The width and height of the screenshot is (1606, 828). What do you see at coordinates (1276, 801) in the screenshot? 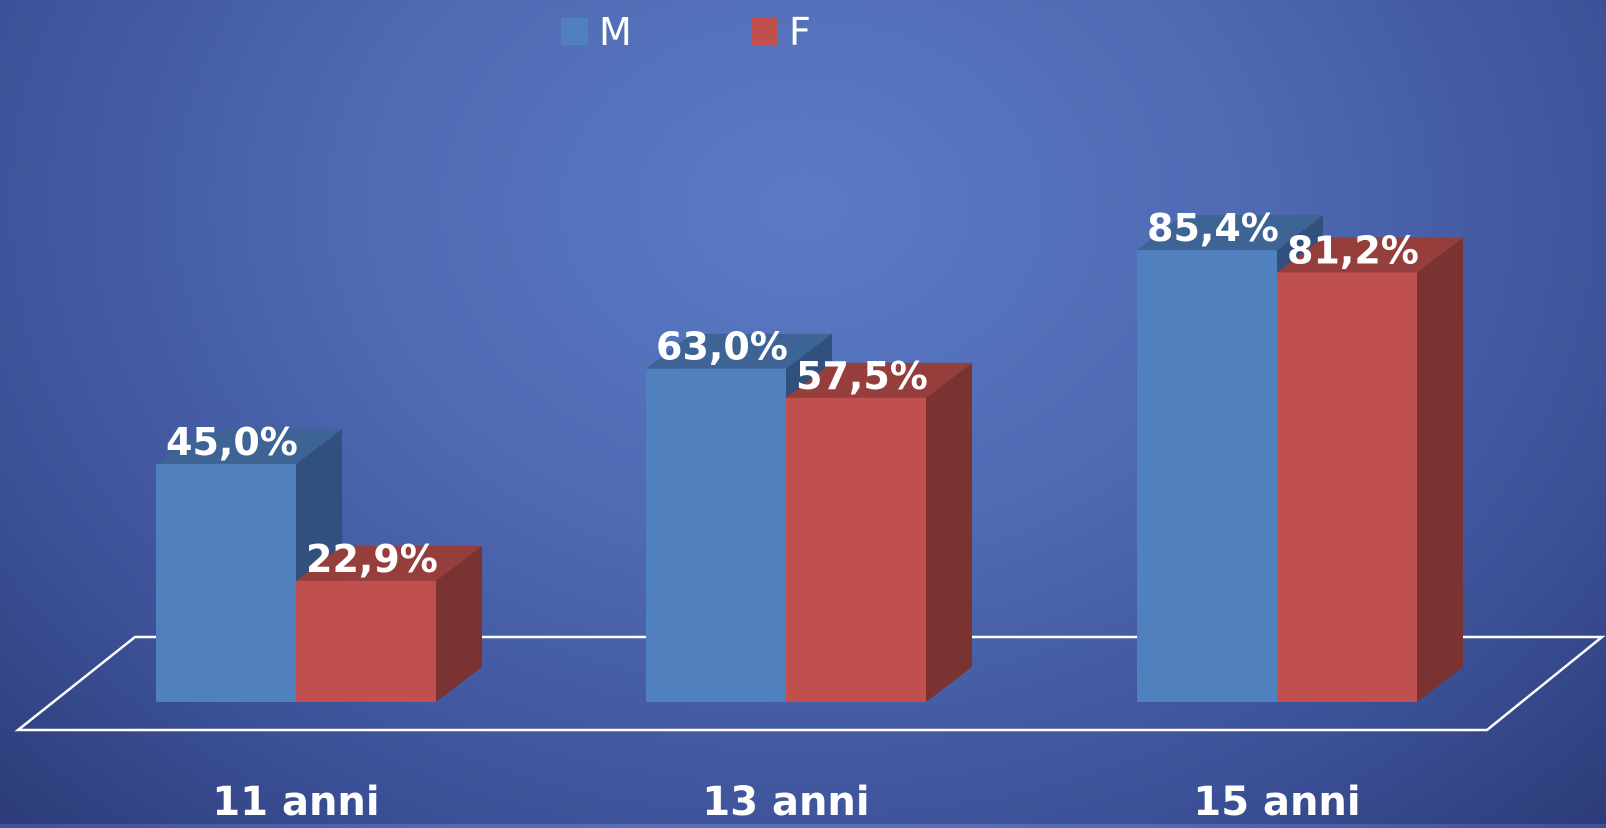
I see `category-label-3: 15 anni` at bounding box center [1276, 801].